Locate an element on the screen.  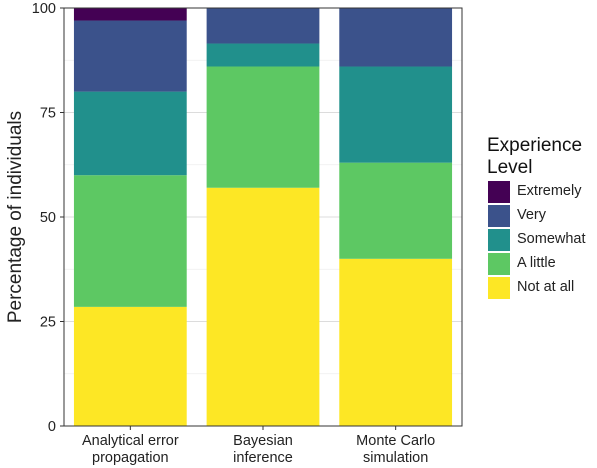
legend-title: Experience Level is located at coordinates (541, 157).